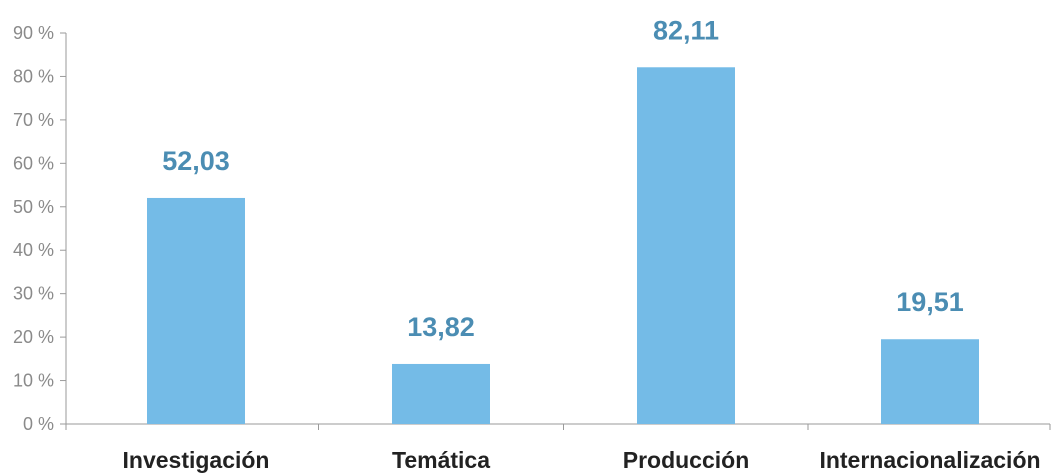 The width and height of the screenshot is (1057, 475). Describe the element at coordinates (33, 207) in the screenshot. I see `y-tick-label: 50 %` at that location.